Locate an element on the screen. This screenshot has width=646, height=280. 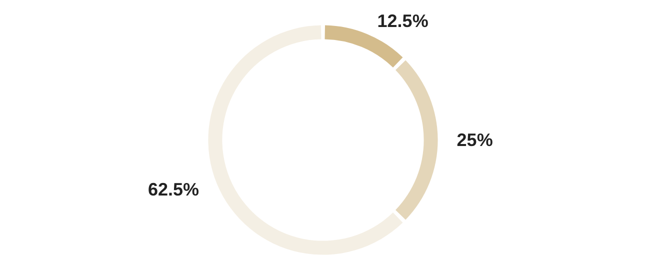
data-label: 12.5% is located at coordinates (402, 21).